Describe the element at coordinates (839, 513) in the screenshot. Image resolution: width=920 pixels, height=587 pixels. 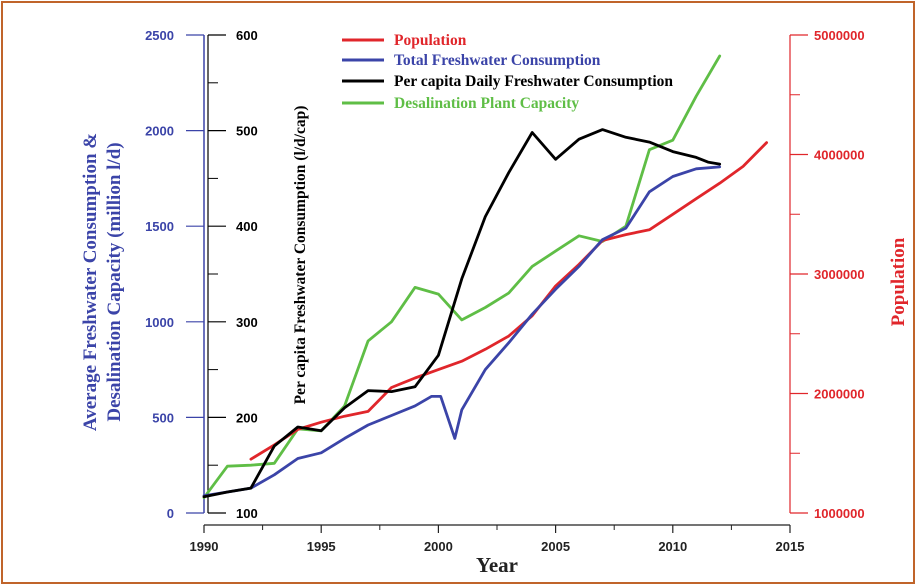
I see `right-tick-label: 1000000` at that location.